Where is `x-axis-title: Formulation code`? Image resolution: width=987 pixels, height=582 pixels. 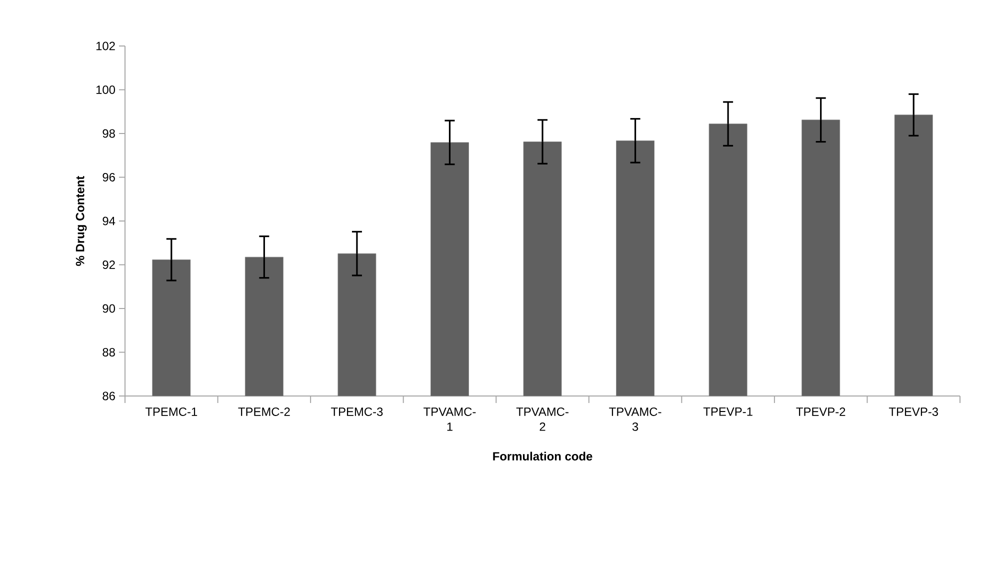 x-axis-title: Formulation code is located at coordinates (542, 456).